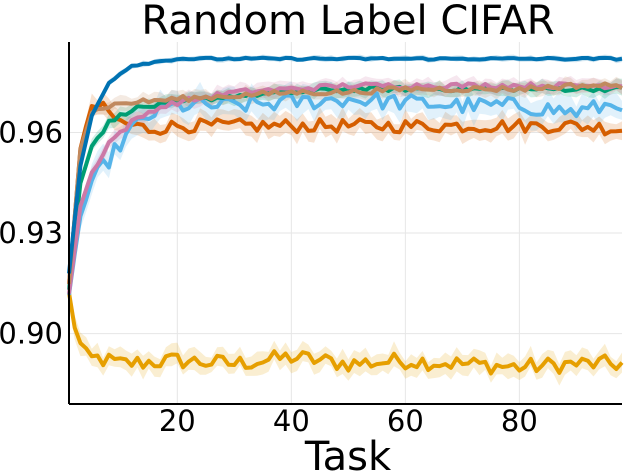 The height and width of the screenshot is (474, 627). Describe the element at coordinates (291, 421) in the screenshot. I see `x-tick-label: 40` at that location.